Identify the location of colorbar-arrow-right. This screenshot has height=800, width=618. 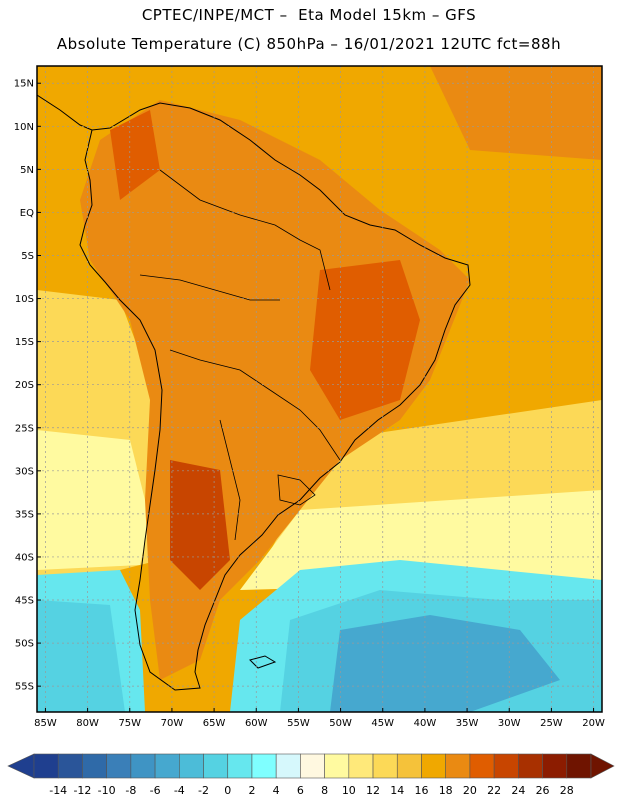
(602, 766).